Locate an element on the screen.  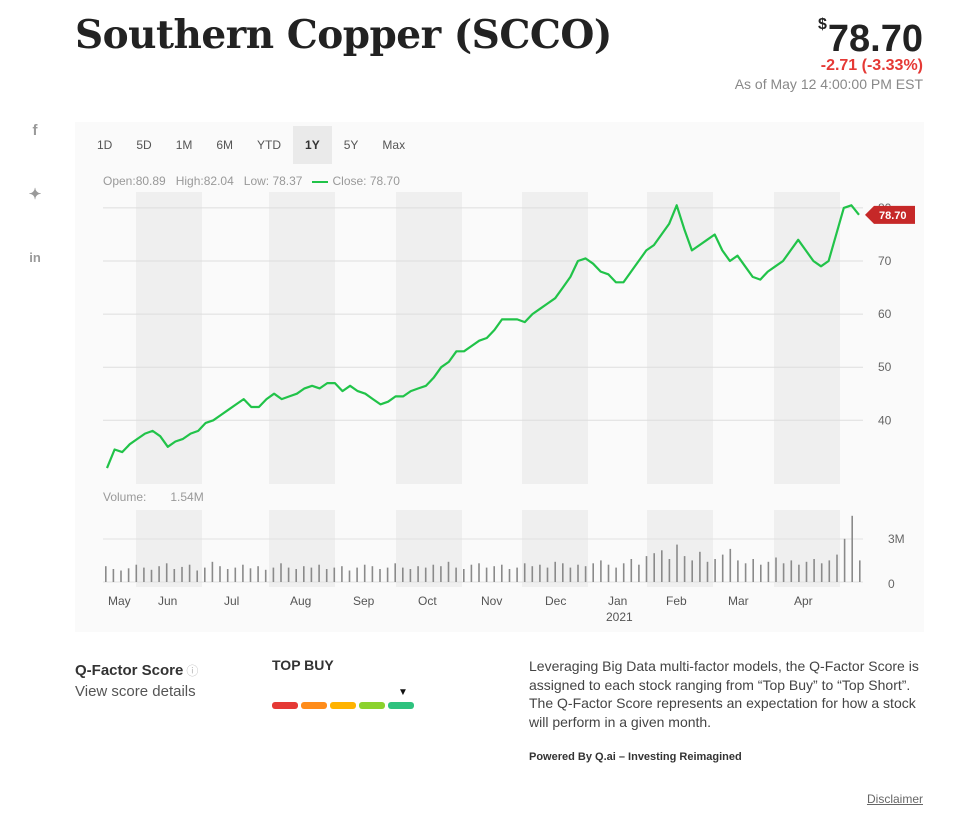
volume-value: 1.54M is located at coordinates (187, 497).